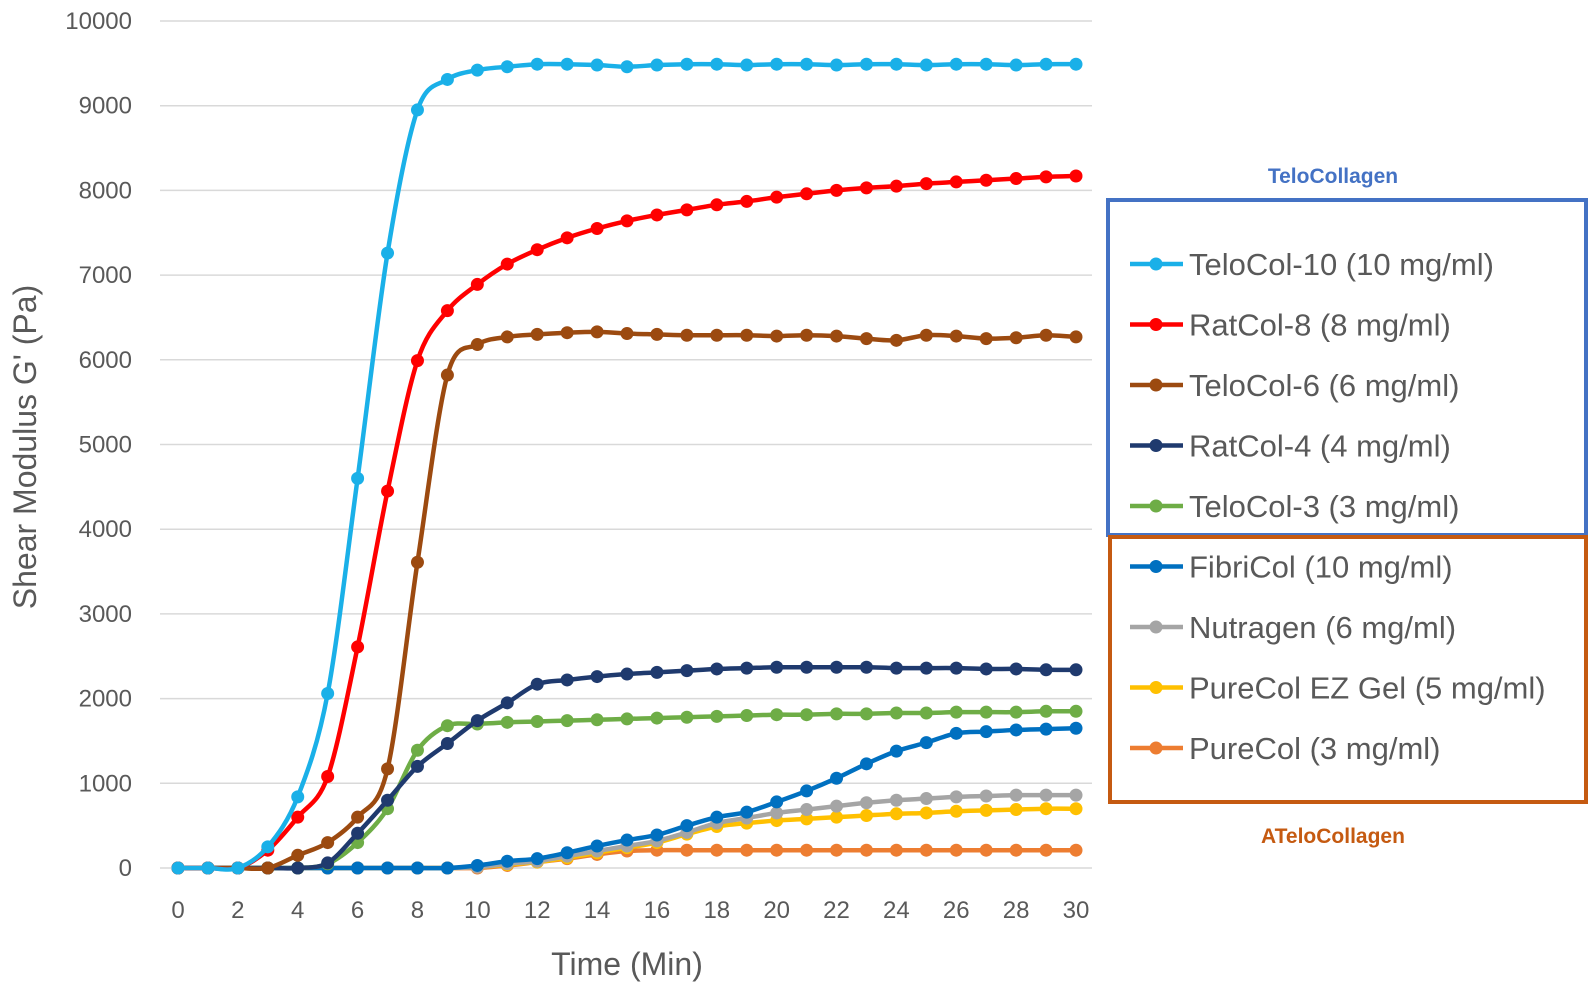 The height and width of the screenshot is (996, 1588). What do you see at coordinates (125, 868) in the screenshot?
I see `y-tick-label: 0` at bounding box center [125, 868].